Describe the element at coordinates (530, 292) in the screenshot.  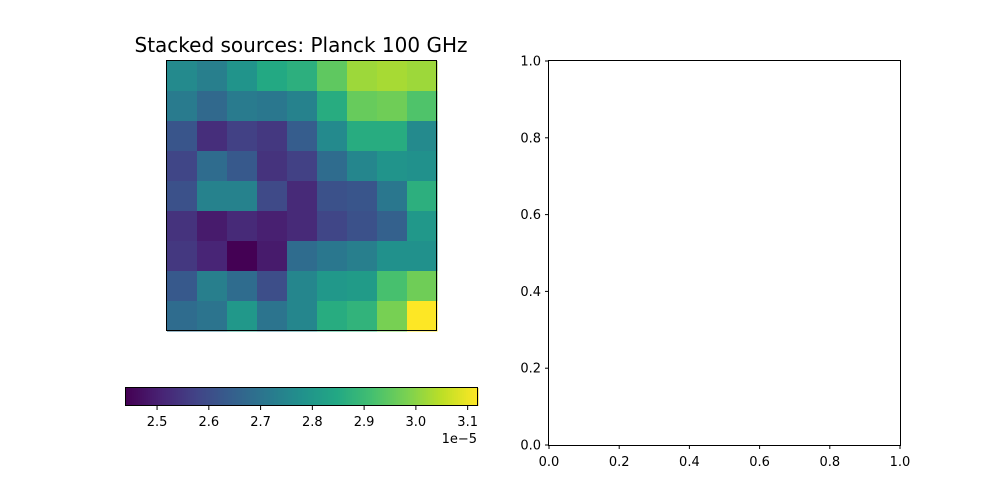
I see `y-tick-label: 0.4` at that location.